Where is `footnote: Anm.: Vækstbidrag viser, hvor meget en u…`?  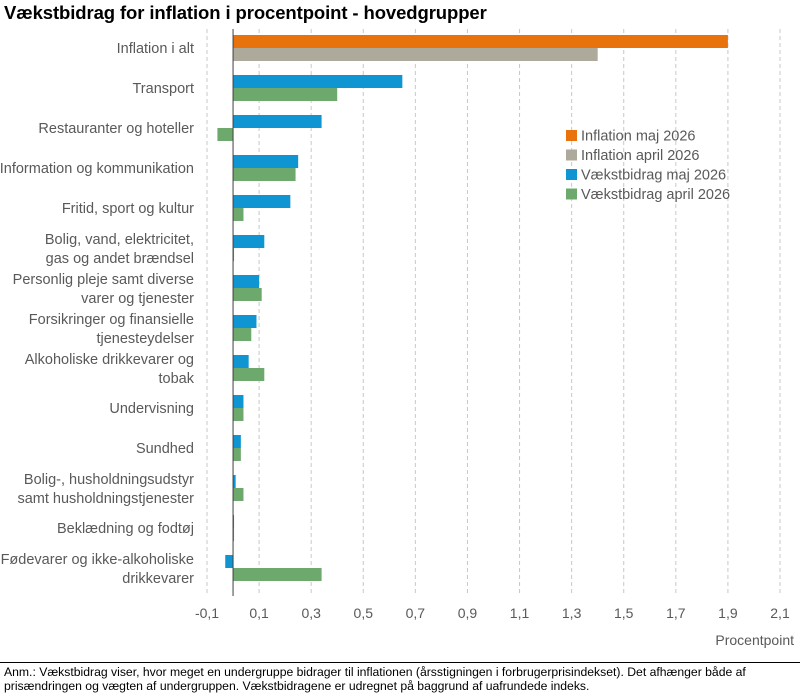
footnote: Anm.: Vækstbidrag viser, hvor meget en u… is located at coordinates (375, 679).